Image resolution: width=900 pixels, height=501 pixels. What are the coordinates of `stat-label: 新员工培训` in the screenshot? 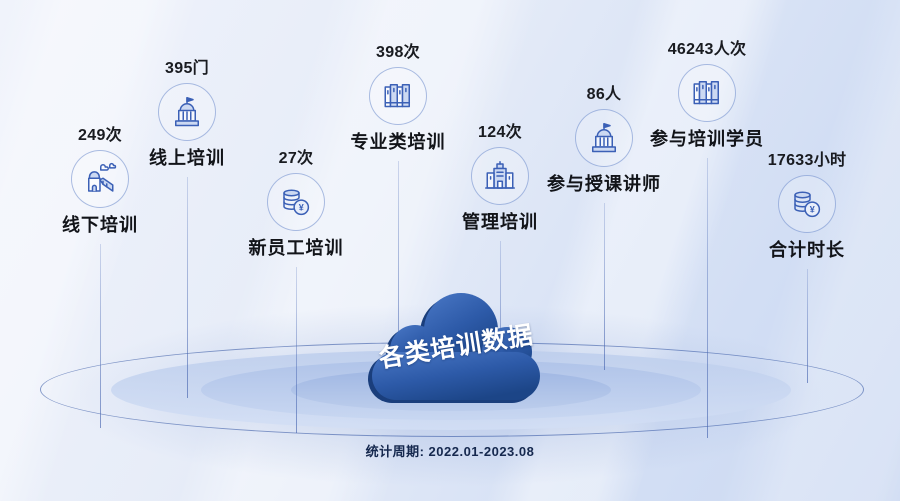 It's located at (296, 248).